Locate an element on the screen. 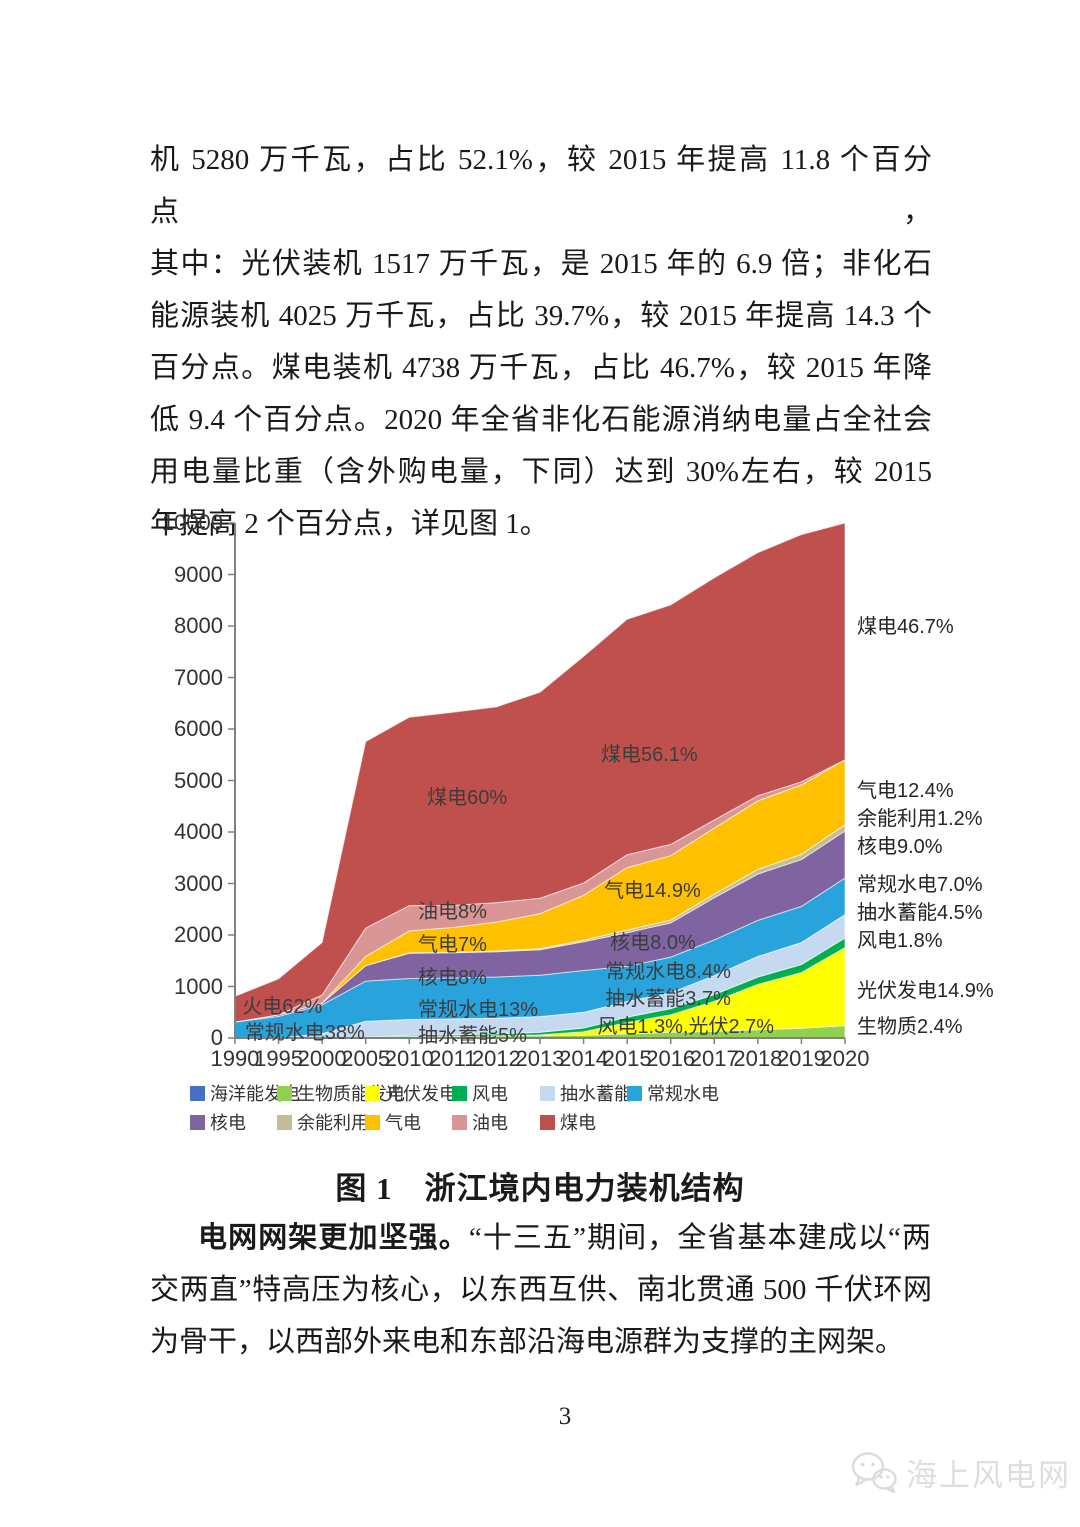  share-label: 煤电46.7% is located at coordinates (905, 627).